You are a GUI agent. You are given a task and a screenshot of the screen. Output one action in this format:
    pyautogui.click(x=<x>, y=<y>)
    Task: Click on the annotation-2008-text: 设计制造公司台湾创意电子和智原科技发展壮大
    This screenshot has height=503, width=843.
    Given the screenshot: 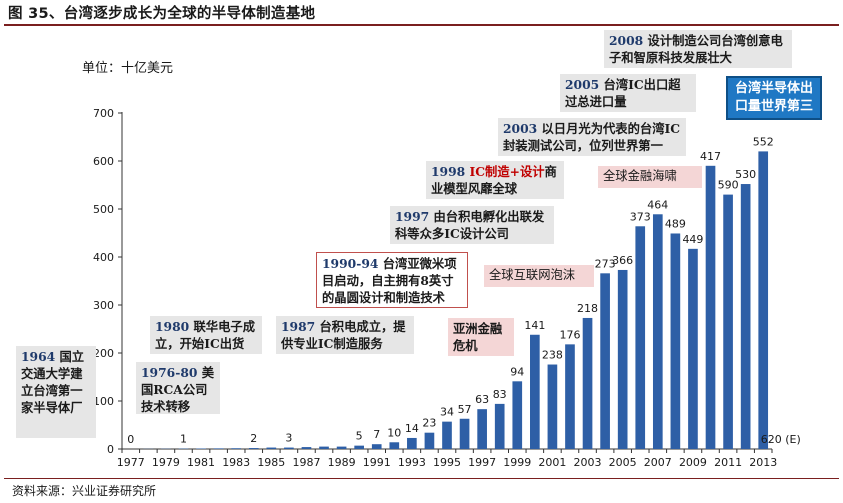 What is the action you would take?
    pyautogui.click(x=696, y=49)
    